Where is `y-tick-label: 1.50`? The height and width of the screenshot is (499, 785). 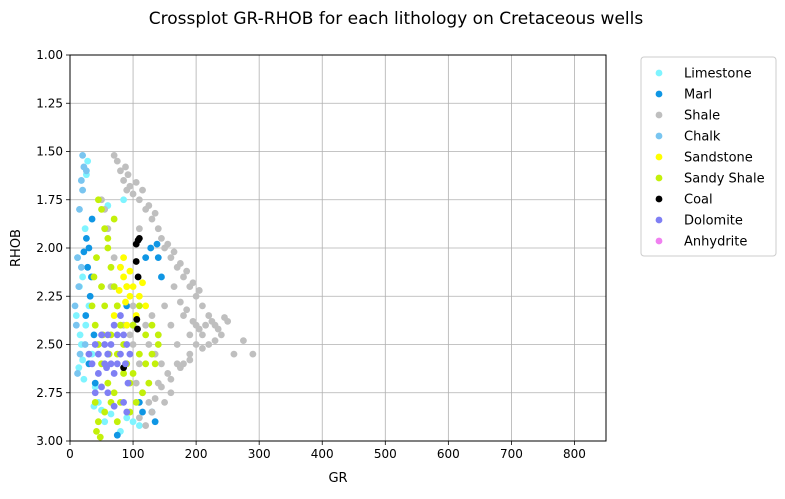
y-tick-label: 1.50 is located at coordinates (49, 152).